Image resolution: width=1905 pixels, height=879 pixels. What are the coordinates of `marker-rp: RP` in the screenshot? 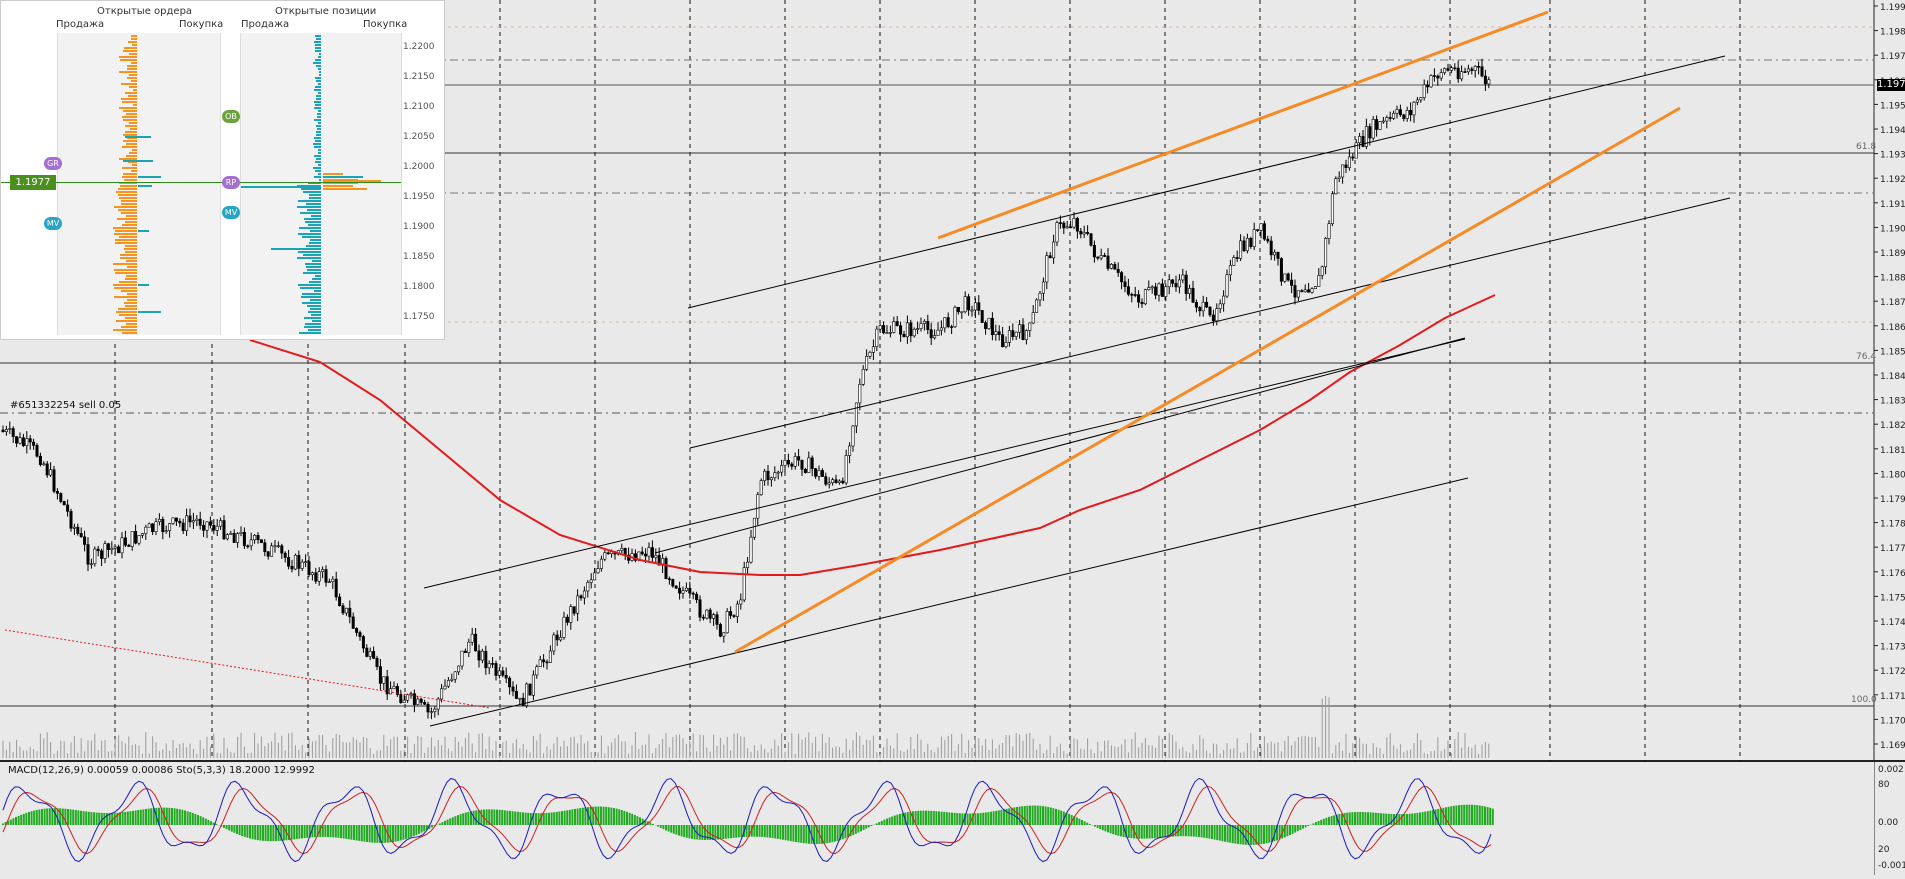 It's located at (231, 182).